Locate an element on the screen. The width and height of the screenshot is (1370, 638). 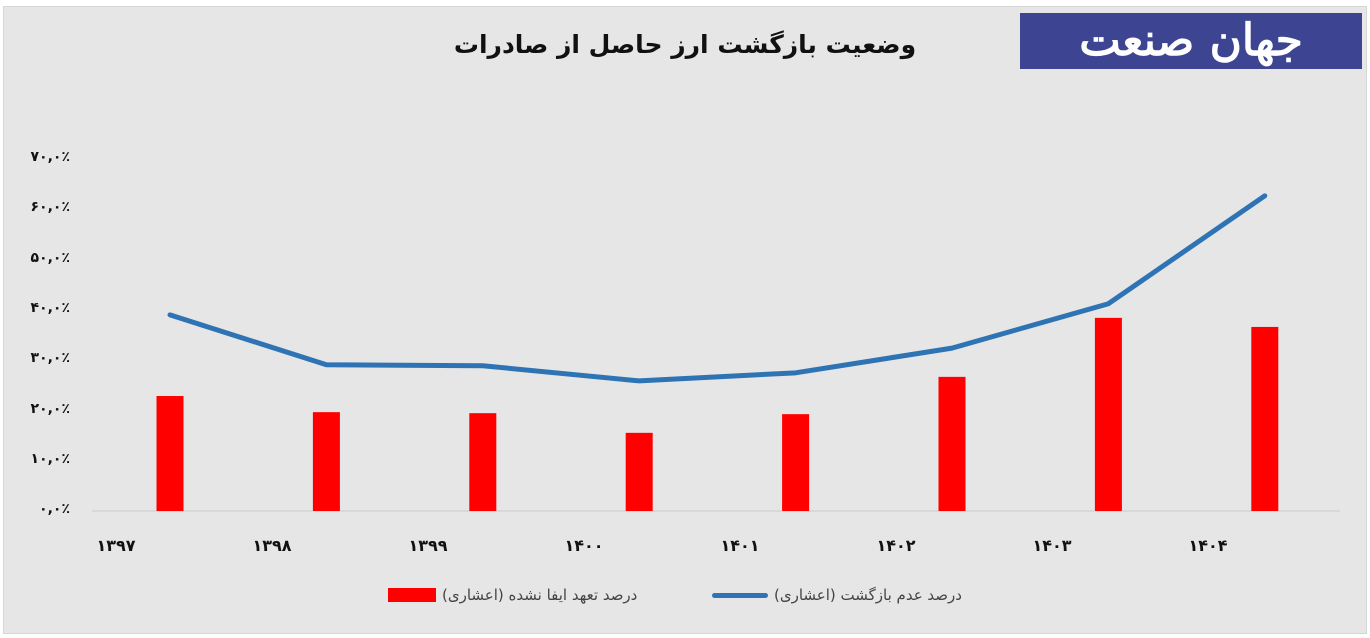
legend-item-line: درصد عدم بازگشت (اعشاری) is located at coordinates (837, 595).